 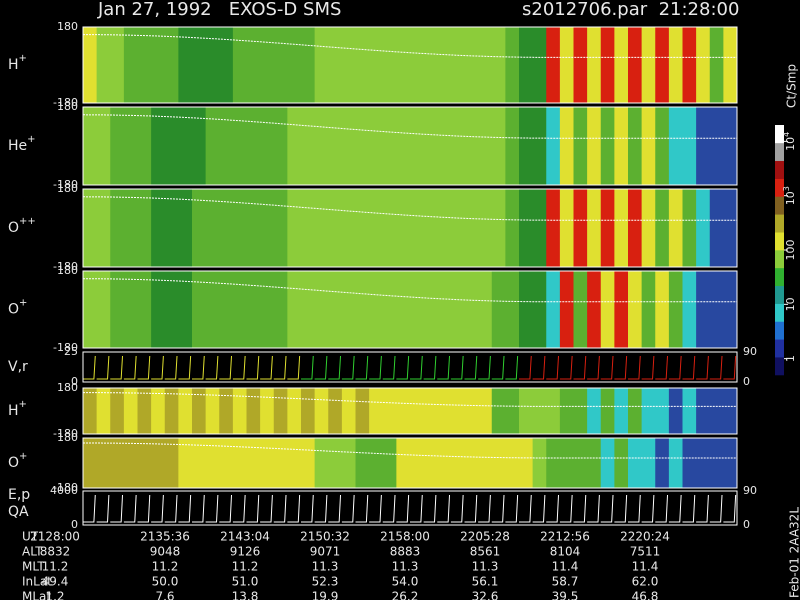 I want to click on cell-value: 2143:04, so click(x=245, y=537).